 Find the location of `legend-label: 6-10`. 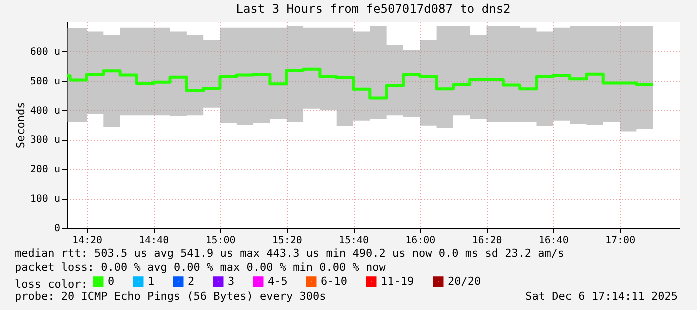

legend-label: 6-10 is located at coordinates (334, 281).